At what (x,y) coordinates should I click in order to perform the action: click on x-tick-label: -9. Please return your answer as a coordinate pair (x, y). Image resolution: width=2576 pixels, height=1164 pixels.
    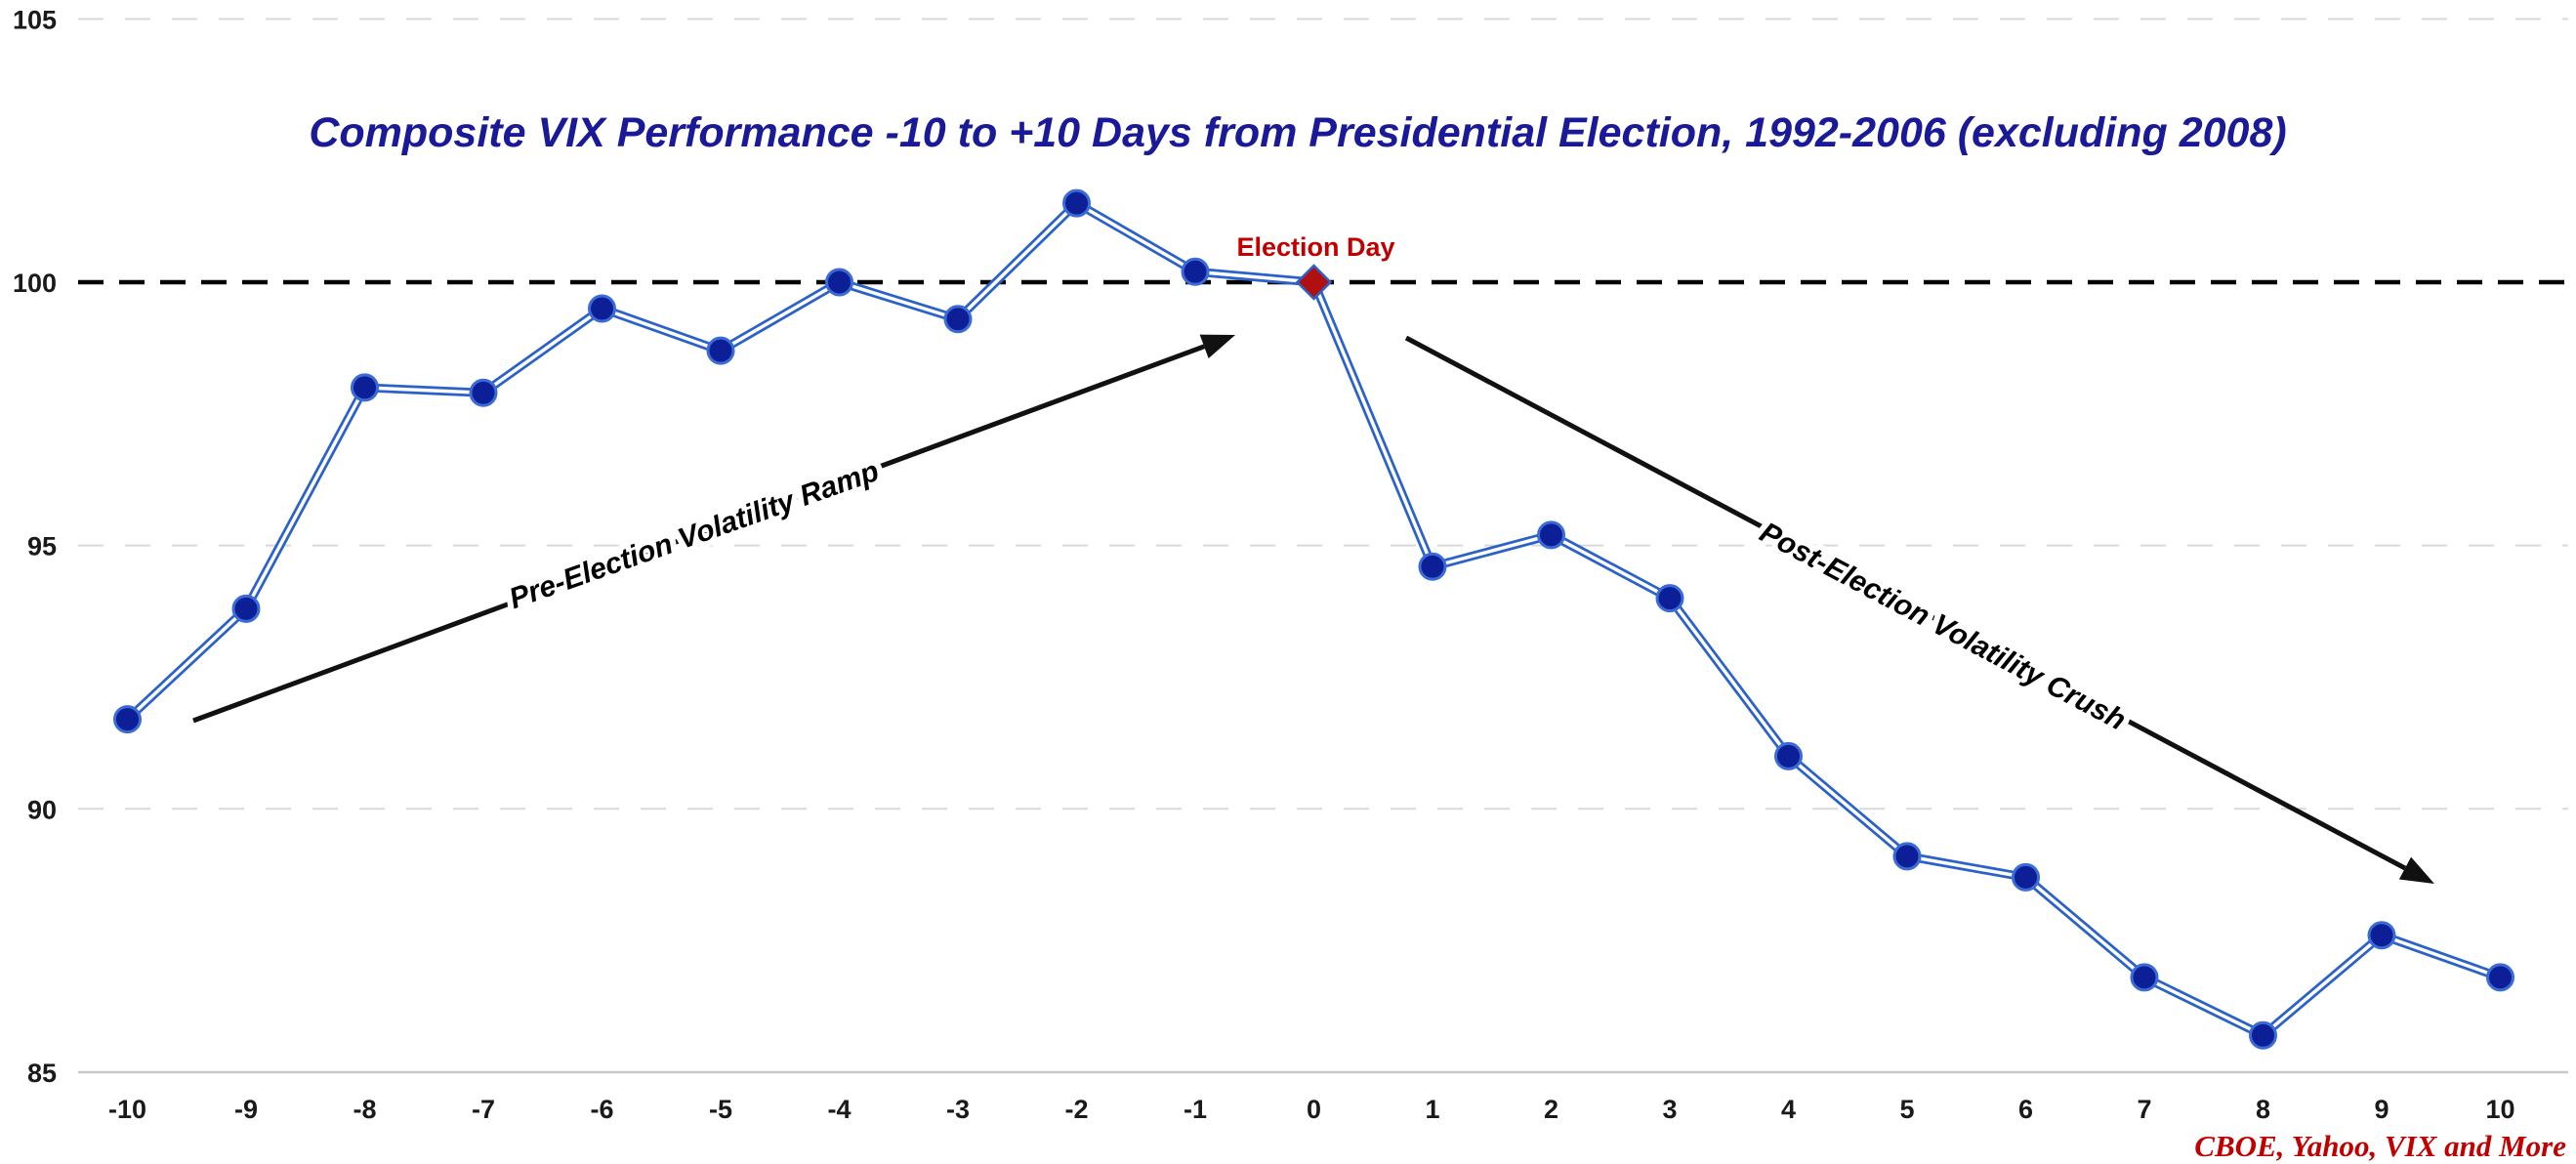
    Looking at the image, I should click on (246, 1109).